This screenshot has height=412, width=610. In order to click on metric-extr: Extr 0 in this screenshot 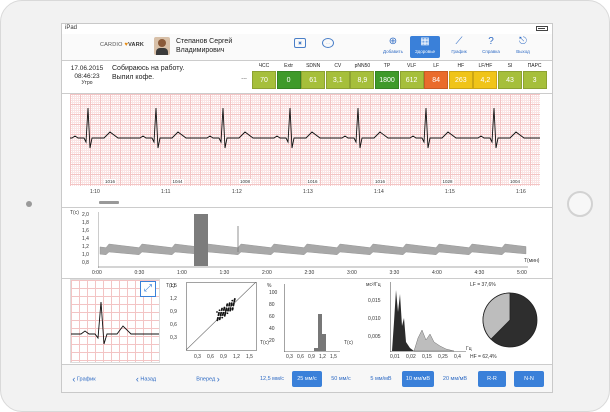, I will do `click(289, 76)`.